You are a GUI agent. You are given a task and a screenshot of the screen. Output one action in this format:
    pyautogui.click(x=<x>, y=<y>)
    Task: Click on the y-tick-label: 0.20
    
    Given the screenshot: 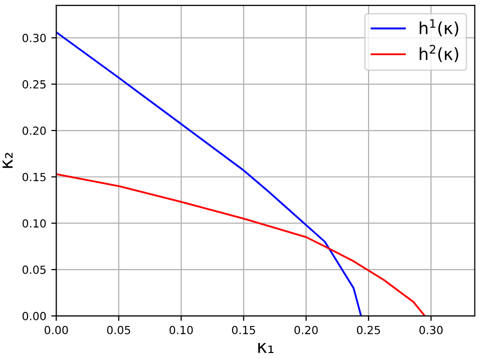 What is the action you would take?
    pyautogui.click(x=34, y=130)
    